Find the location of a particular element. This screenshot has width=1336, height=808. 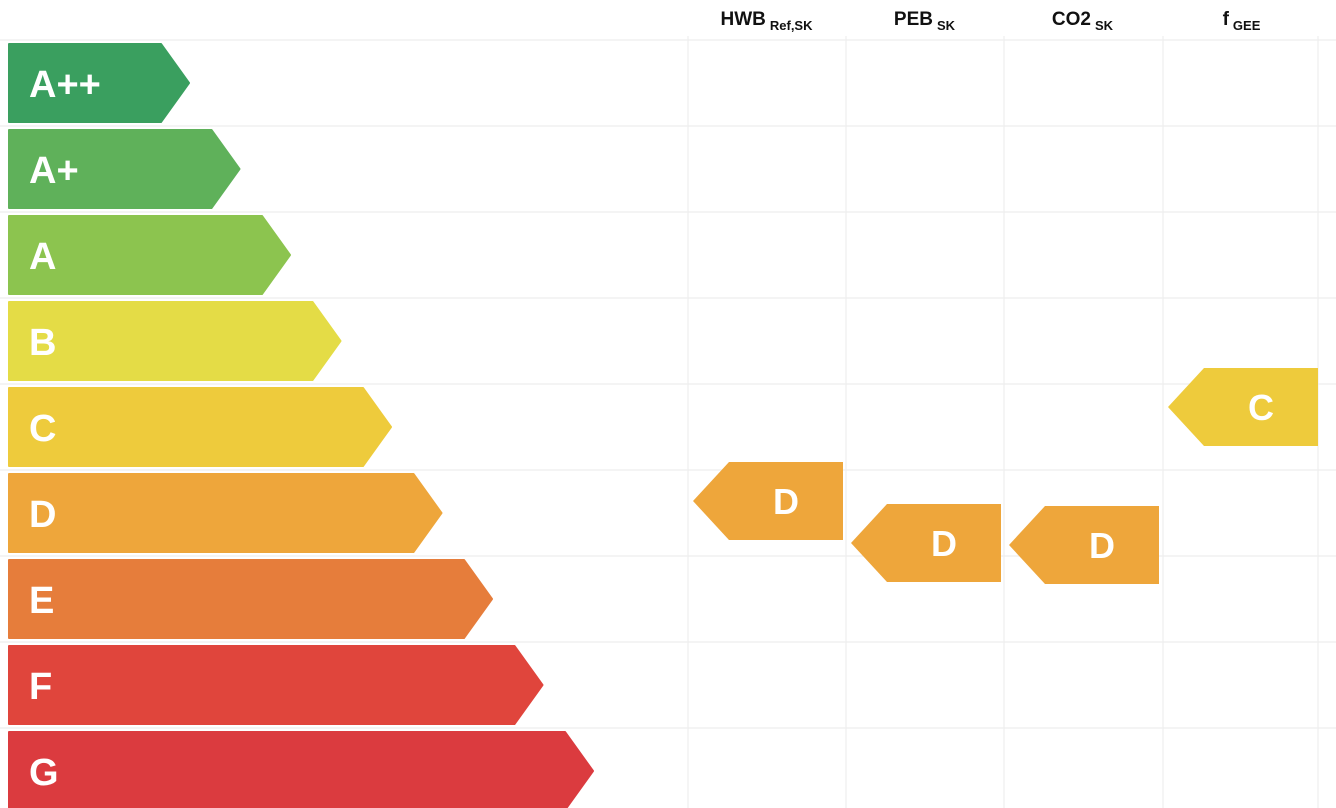

class-arrow-a is located at coordinates (149, 255).